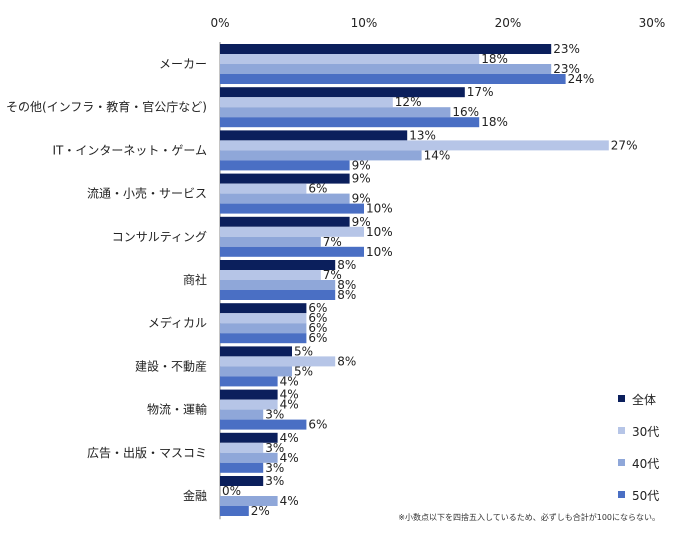  Describe the element at coordinates (529, 517) in the screenshot. I see `footnote: ※小数点以下を四捨五入しているため、必ずしも合計が100にならない。` at that location.